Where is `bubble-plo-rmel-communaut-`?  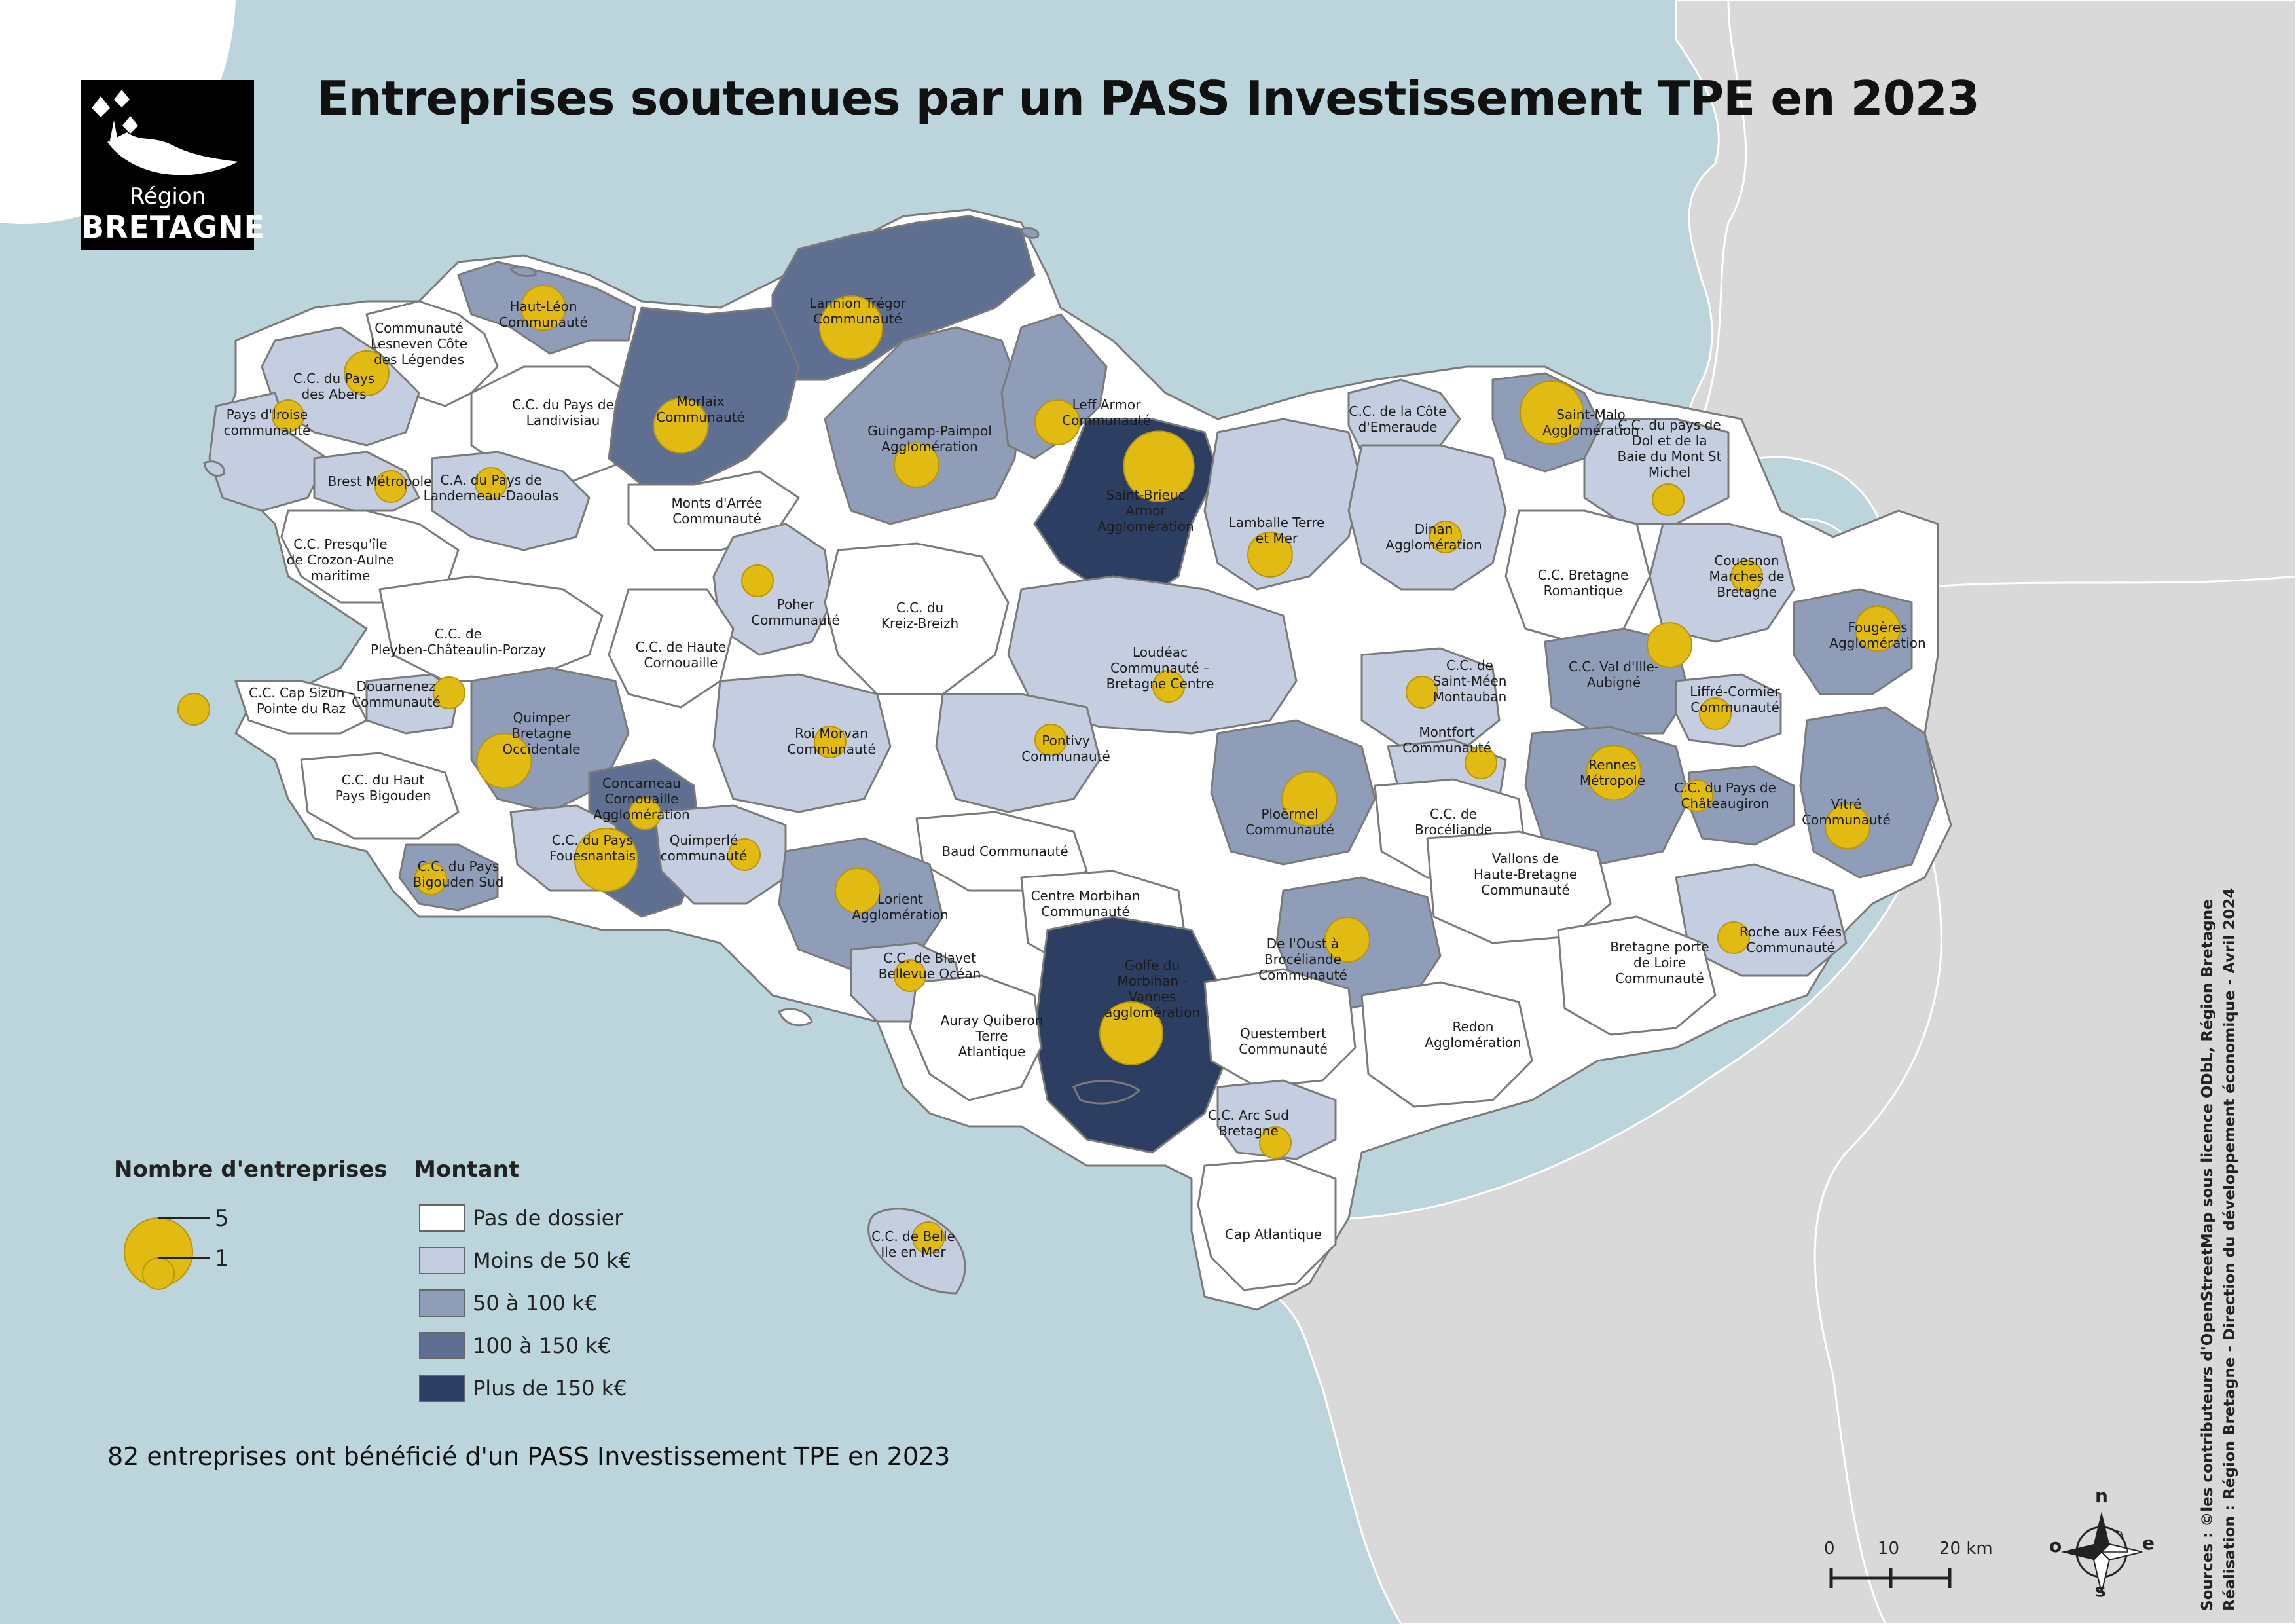
bubble-plo-rmel-communaut- is located at coordinates (1309, 799).